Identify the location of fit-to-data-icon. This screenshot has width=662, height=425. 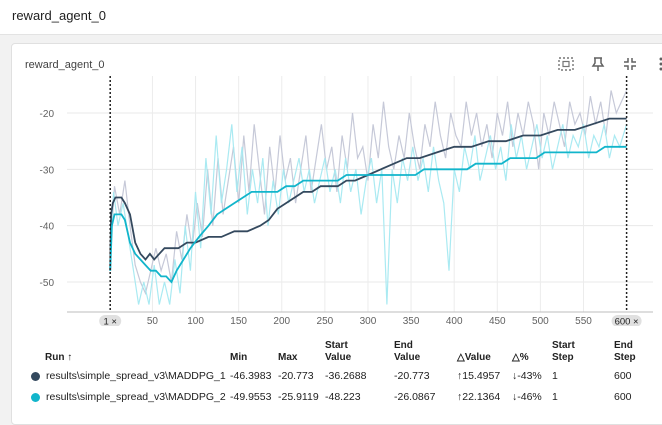
(566, 64).